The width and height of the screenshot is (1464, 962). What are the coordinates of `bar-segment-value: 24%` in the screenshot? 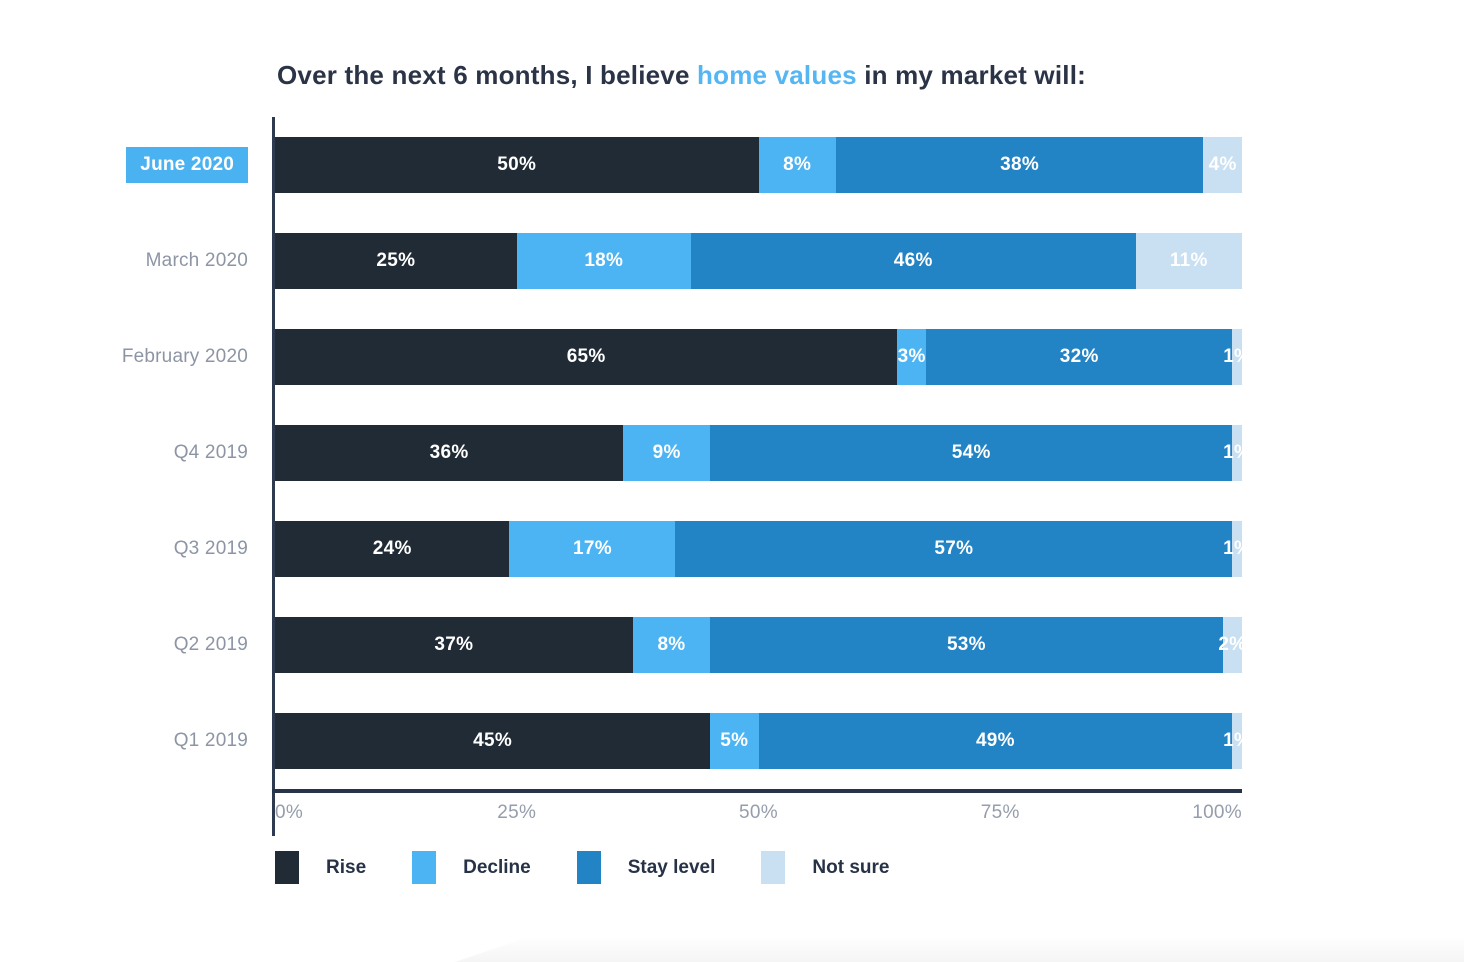 It's located at (392, 548).